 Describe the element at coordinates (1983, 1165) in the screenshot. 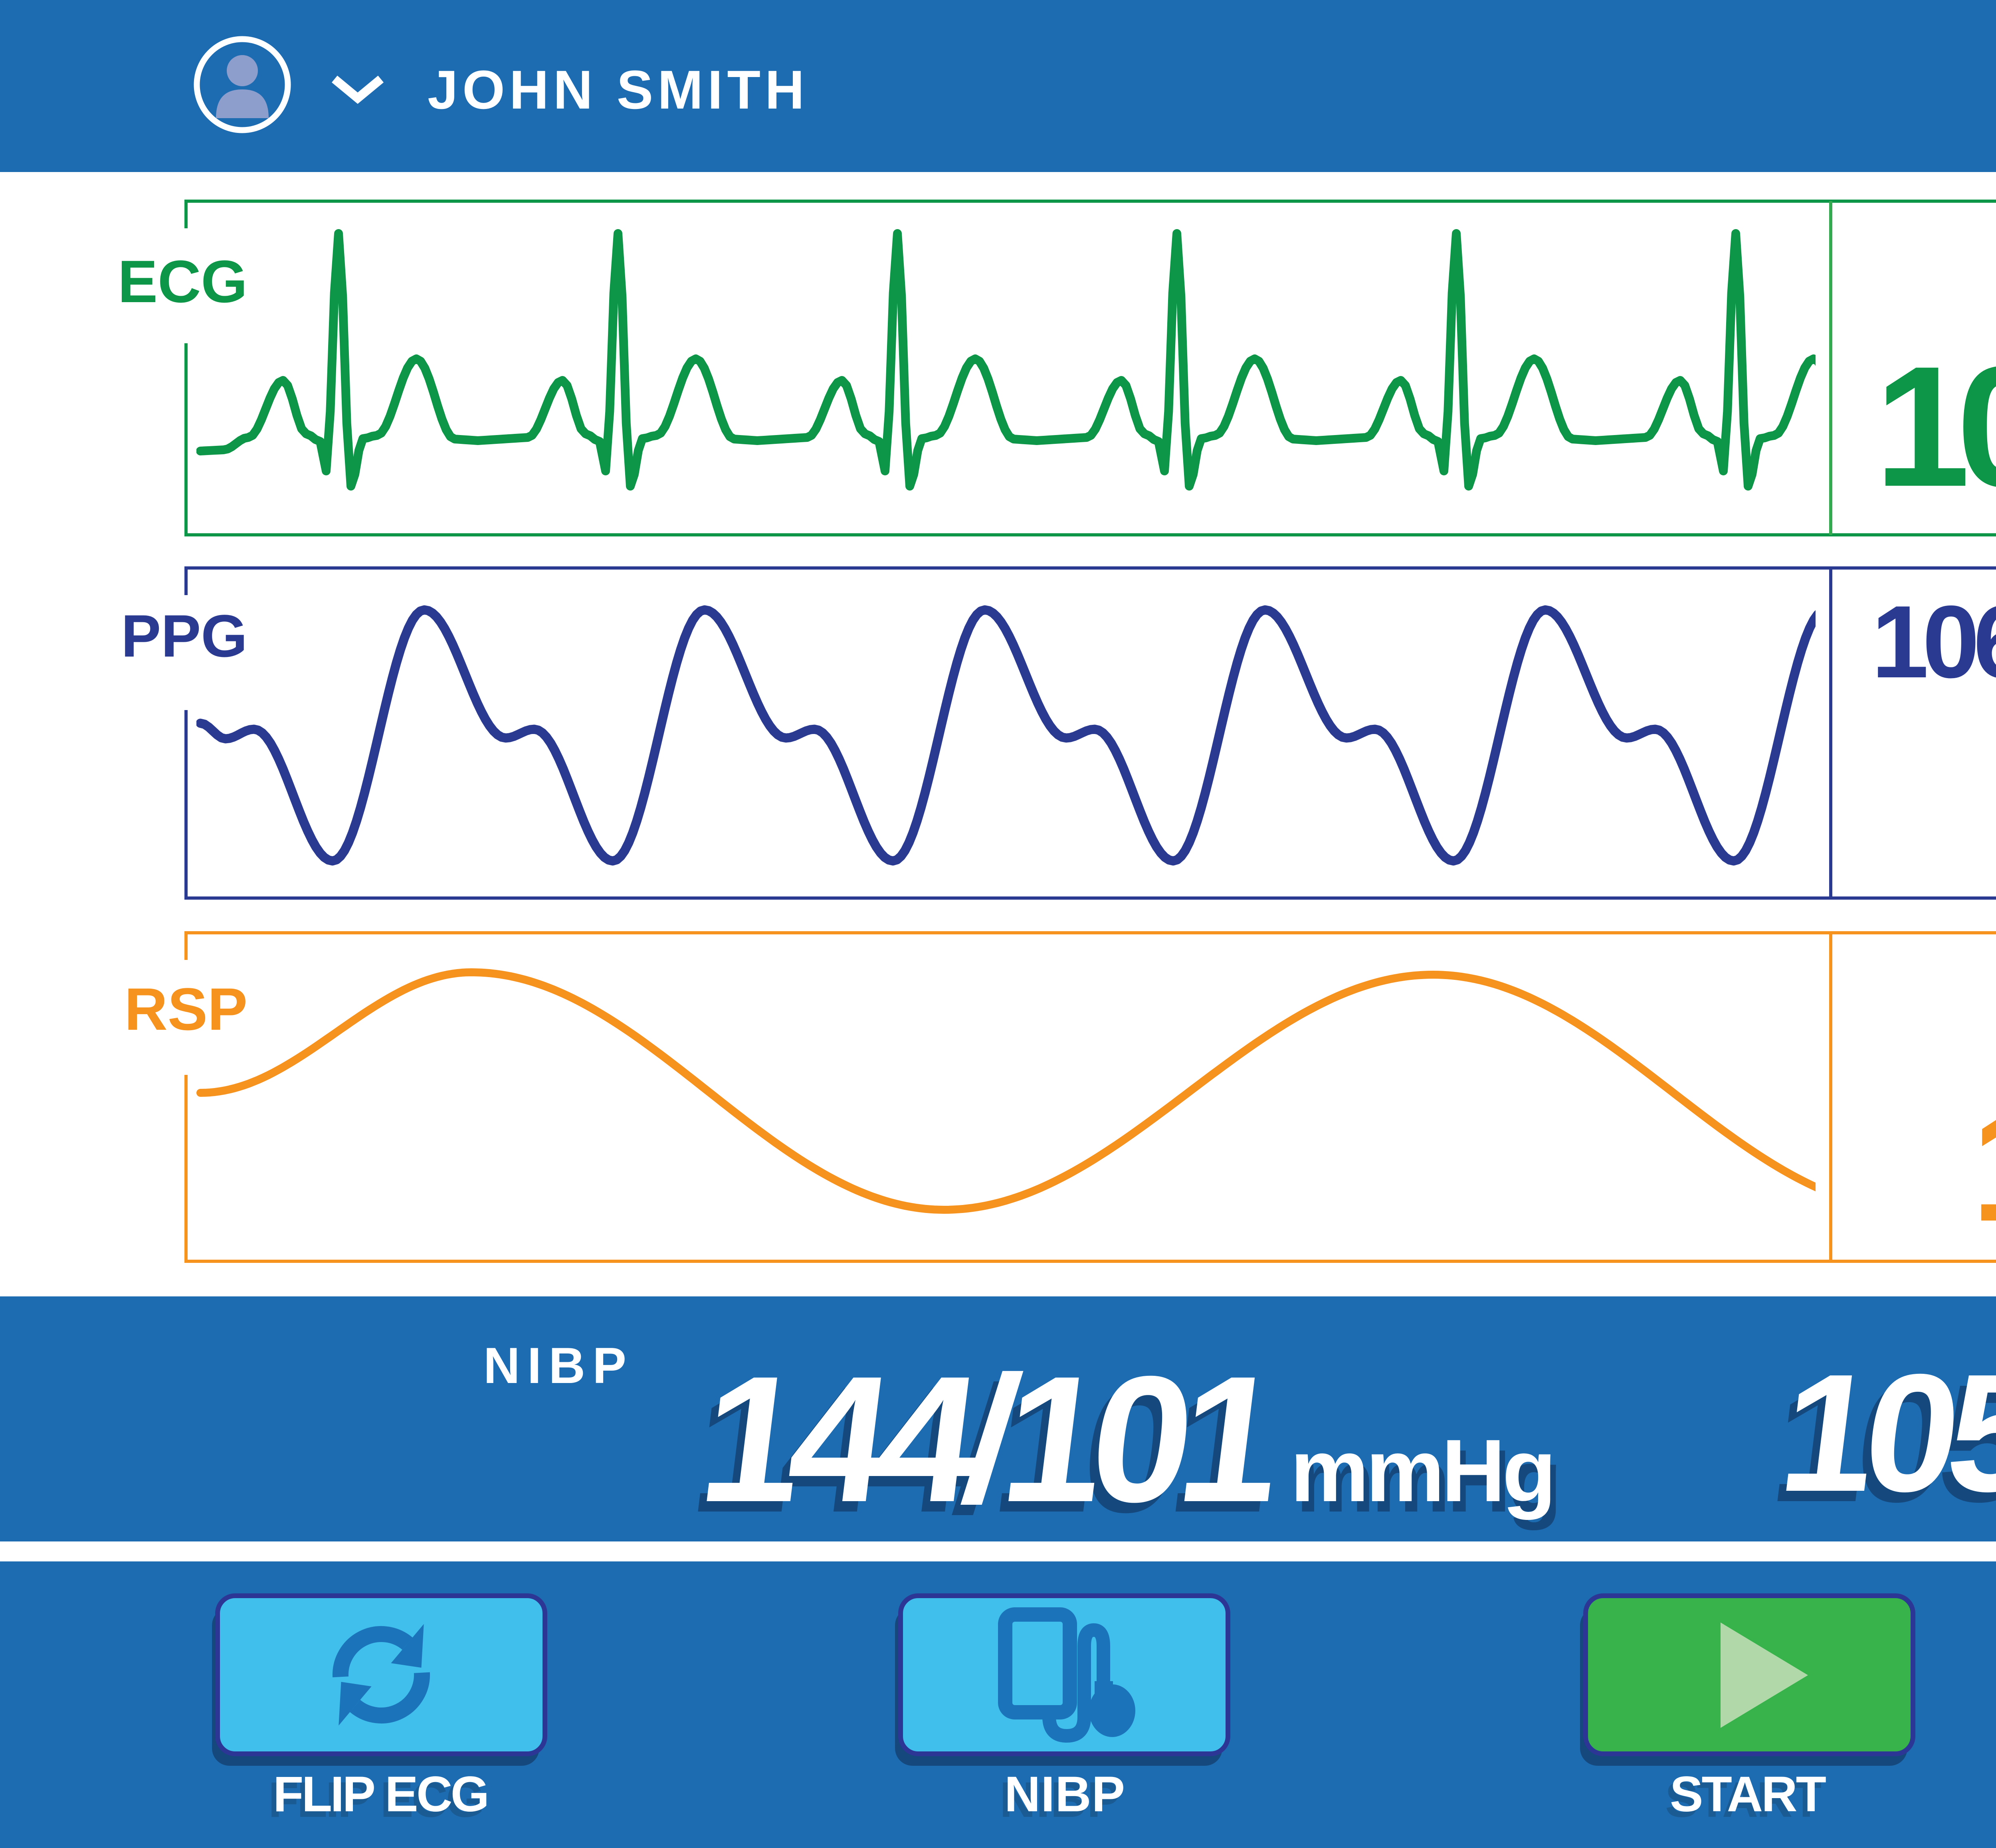

I see `svg-text: 16` at that location.